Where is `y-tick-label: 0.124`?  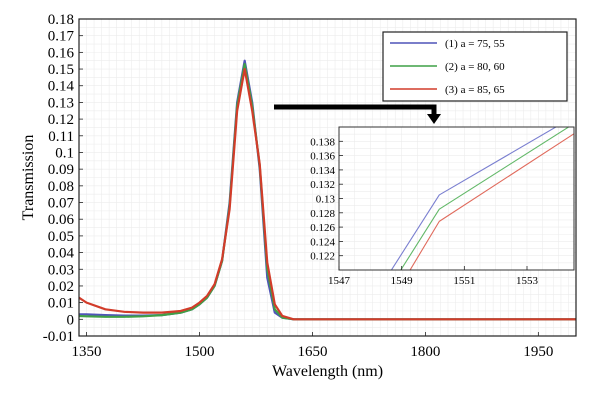 y-tick-label: 0.124 is located at coordinates (322, 242).